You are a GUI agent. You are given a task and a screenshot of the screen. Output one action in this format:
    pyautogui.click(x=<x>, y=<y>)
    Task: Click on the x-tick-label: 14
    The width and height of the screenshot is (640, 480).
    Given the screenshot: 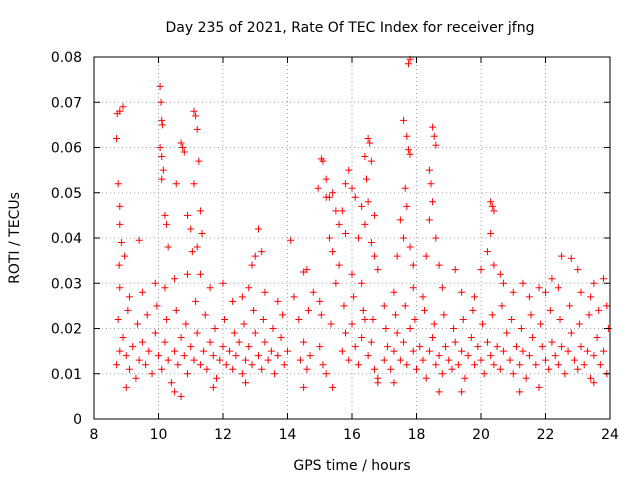 What is the action you would take?
    pyautogui.click(x=288, y=435)
    